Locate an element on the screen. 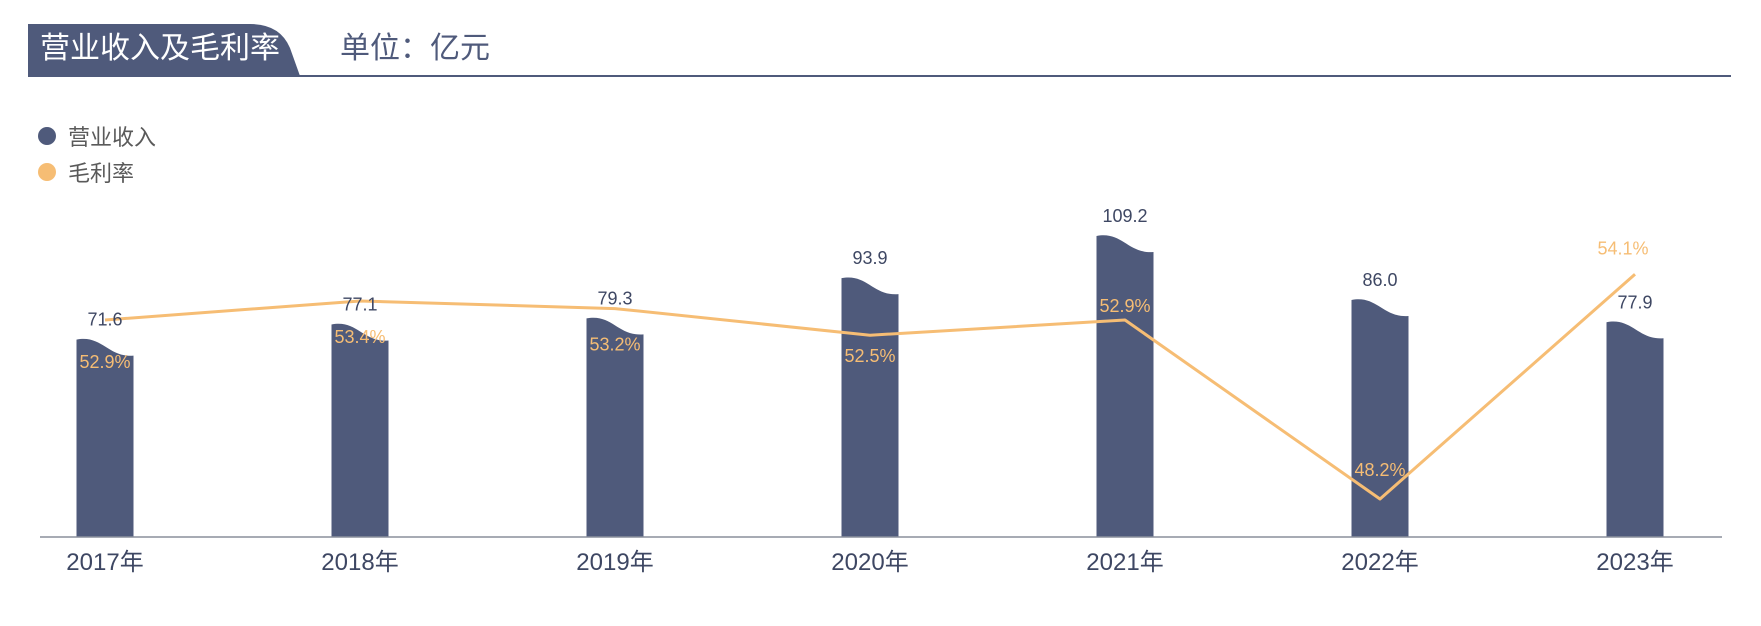 The image size is (1761, 626). bar-value-label: 109.2 is located at coordinates (1124, 216).